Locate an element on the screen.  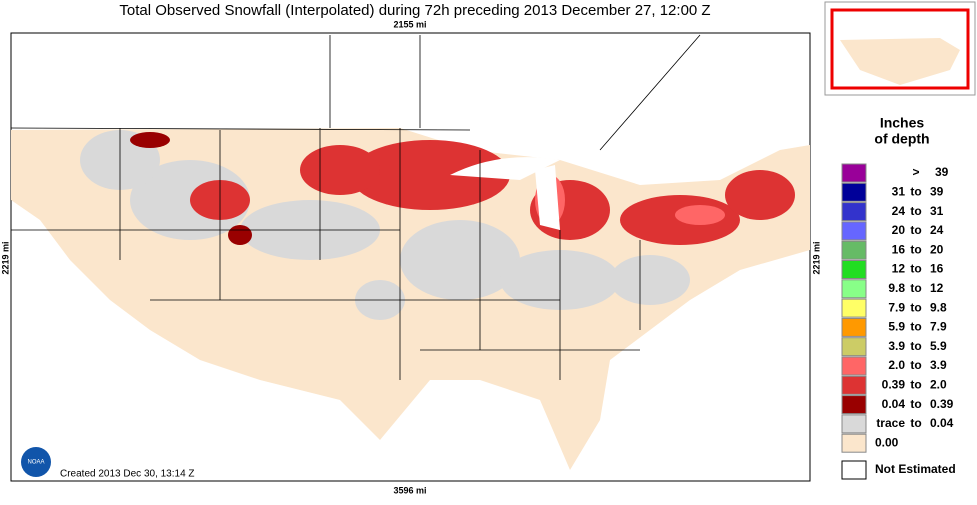
legend-high: 0.39 is located at coordinates (942, 404).